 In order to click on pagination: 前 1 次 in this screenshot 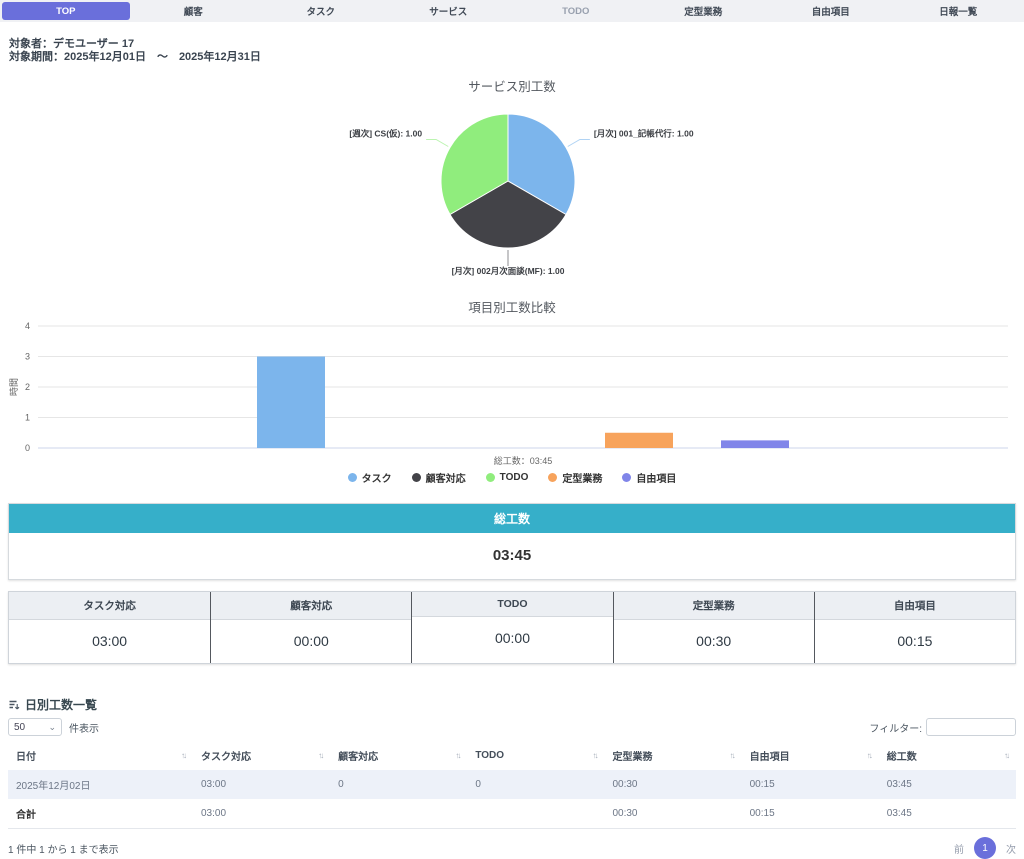, I will do `click(985, 848)`.